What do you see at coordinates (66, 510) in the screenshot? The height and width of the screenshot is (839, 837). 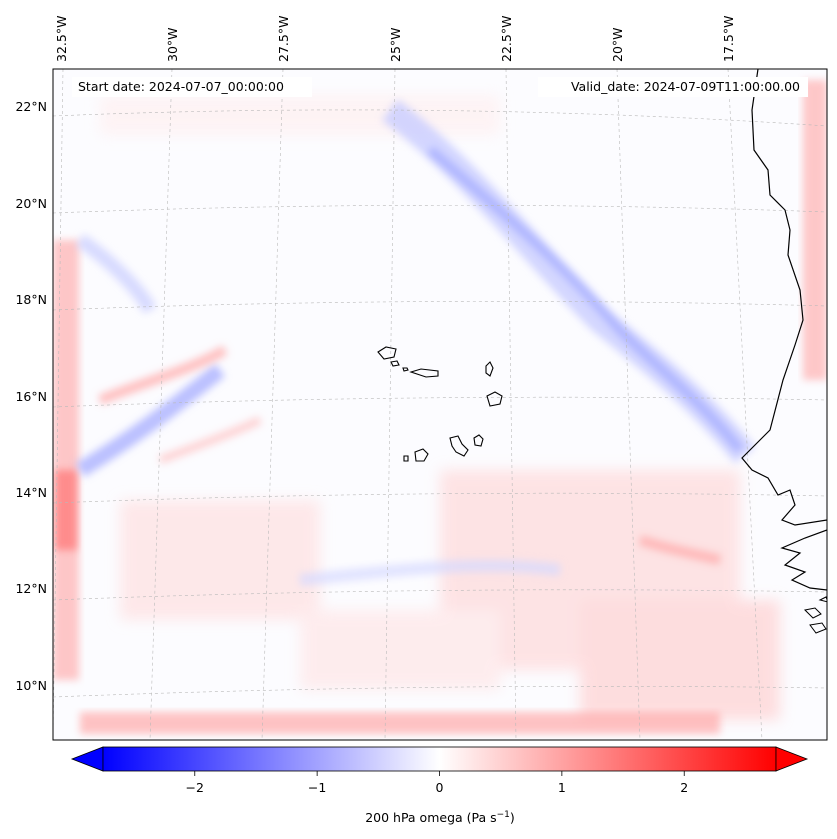 I see `west-boundary-max` at bounding box center [66, 510].